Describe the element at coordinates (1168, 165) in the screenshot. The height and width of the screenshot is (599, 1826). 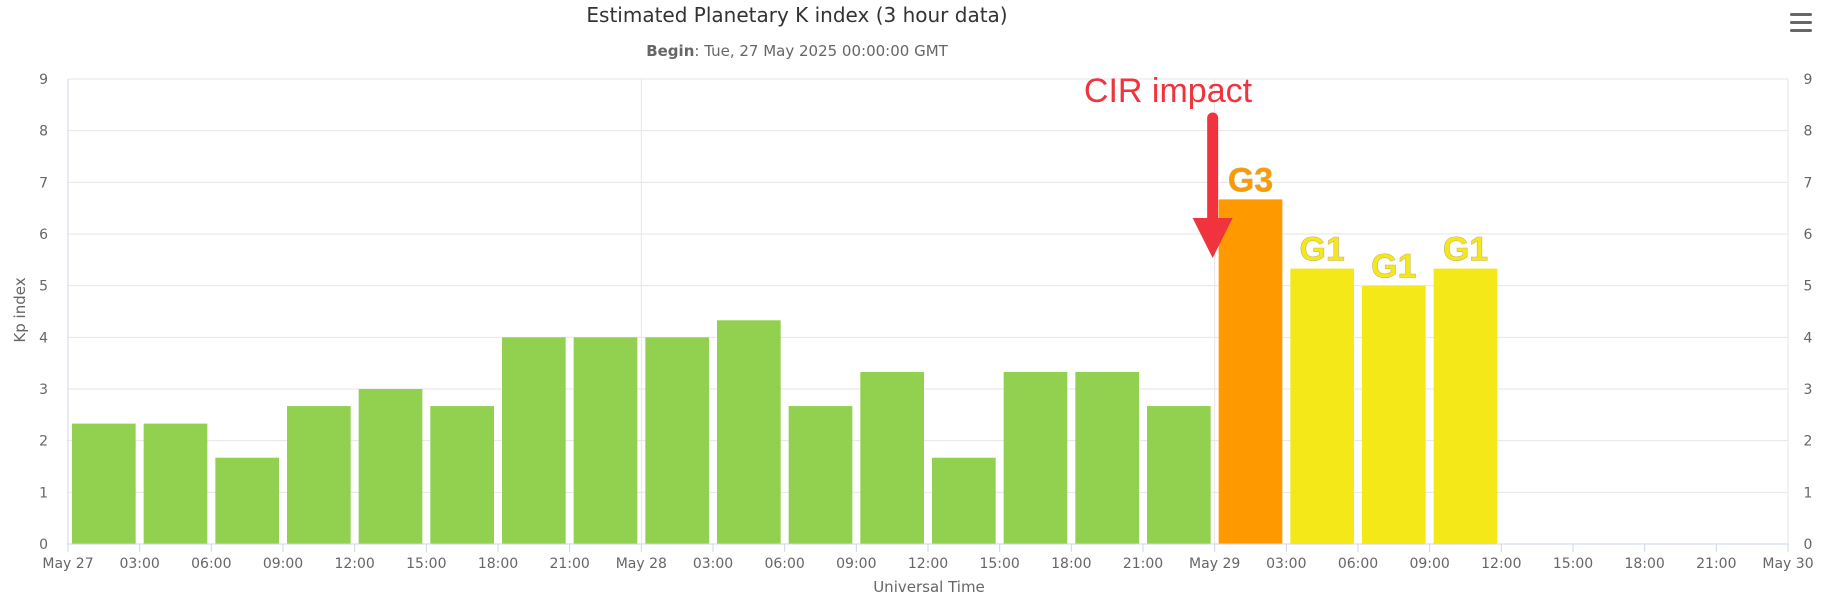
I see `annotation: CIR impact` at that location.